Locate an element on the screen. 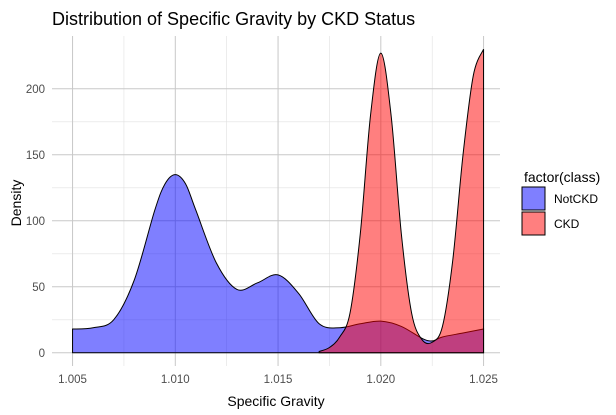  y-tick-label: 200 is located at coordinates (35, 90).